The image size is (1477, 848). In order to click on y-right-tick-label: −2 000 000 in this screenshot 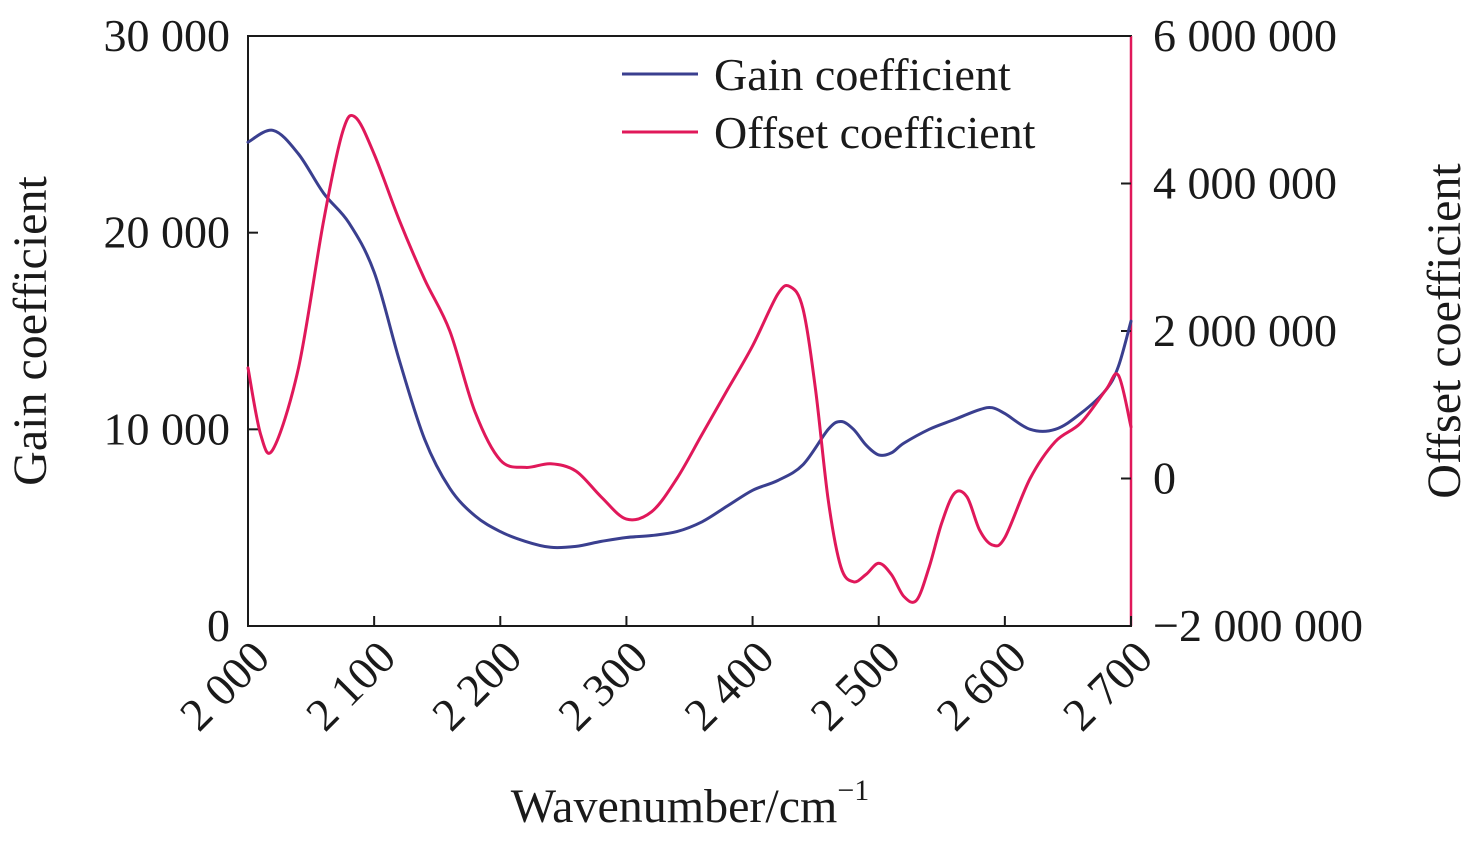, I will do `click(1258, 625)`.